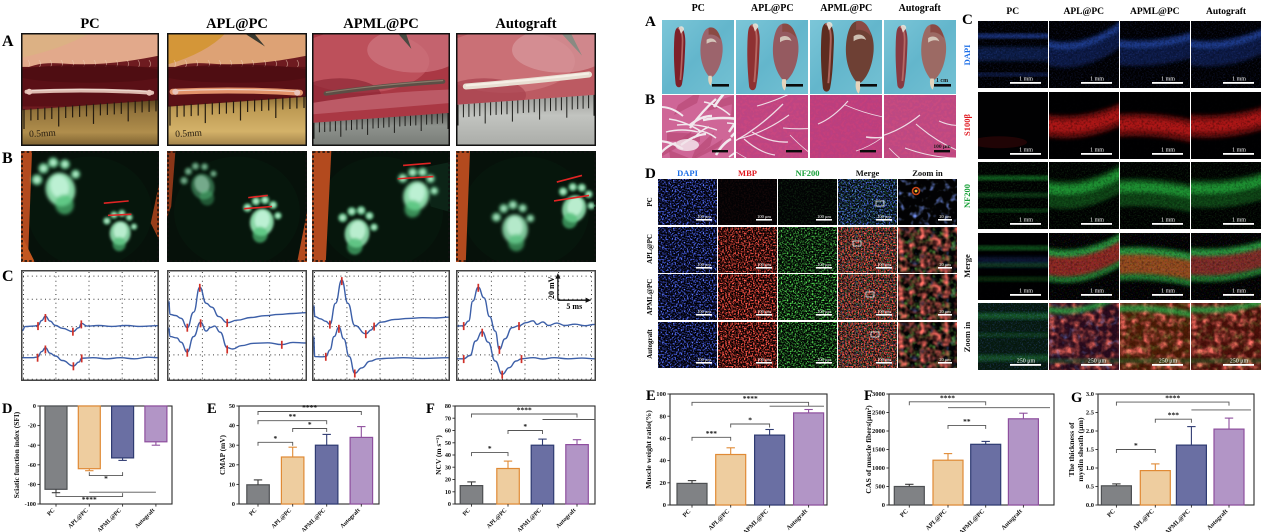 The width and height of the screenshot is (1268, 532). What do you see at coordinates (448, 480) in the screenshot?
I see `svg-text: 20` at bounding box center [448, 480].